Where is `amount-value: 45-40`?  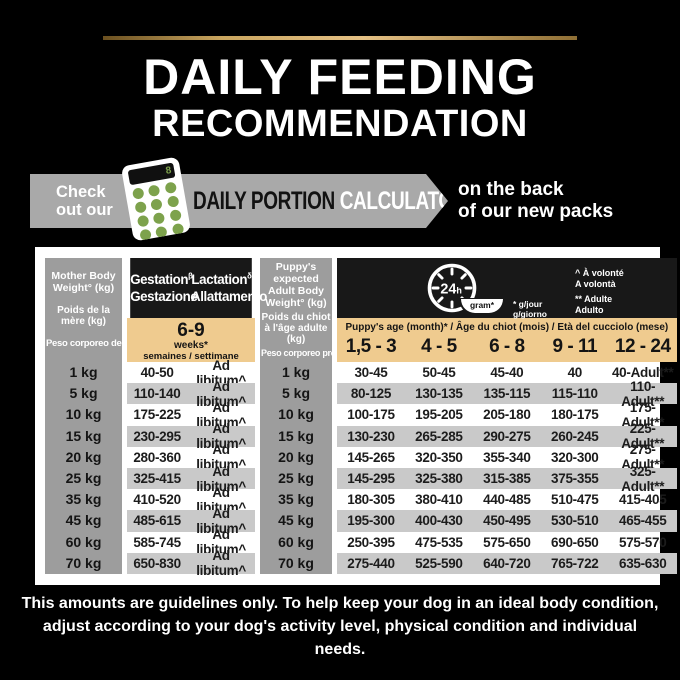 amount-value: 45-40 is located at coordinates (507, 373).